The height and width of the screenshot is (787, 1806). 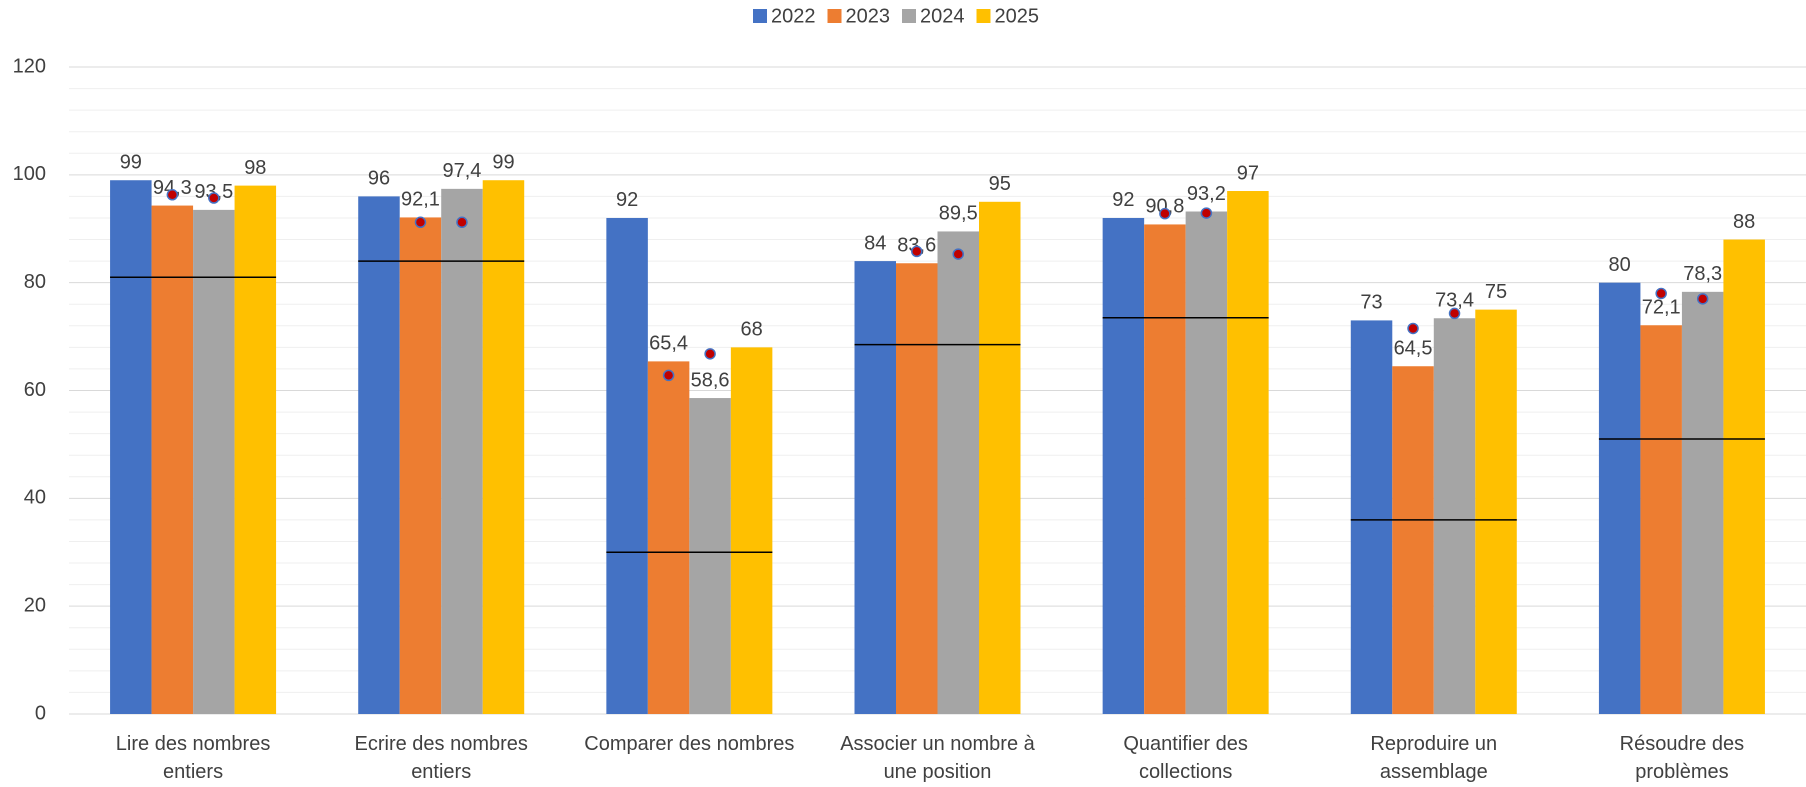 What do you see at coordinates (1185, 772) in the screenshot?
I see `x-tick-line: collections` at bounding box center [1185, 772].